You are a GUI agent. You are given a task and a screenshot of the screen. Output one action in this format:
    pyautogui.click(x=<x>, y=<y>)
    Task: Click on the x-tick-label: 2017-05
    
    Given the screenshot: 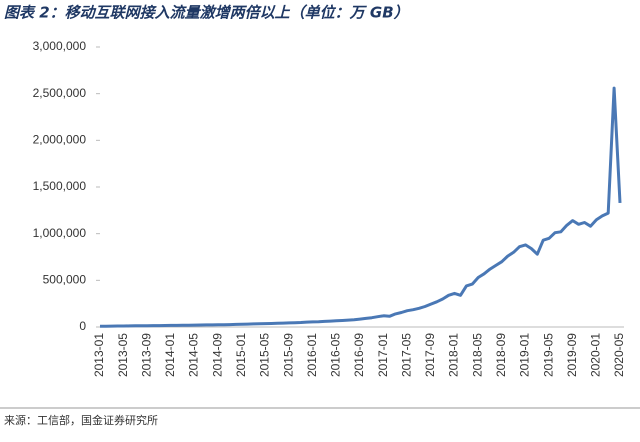 What is the action you would take?
    pyautogui.click(x=406, y=355)
    